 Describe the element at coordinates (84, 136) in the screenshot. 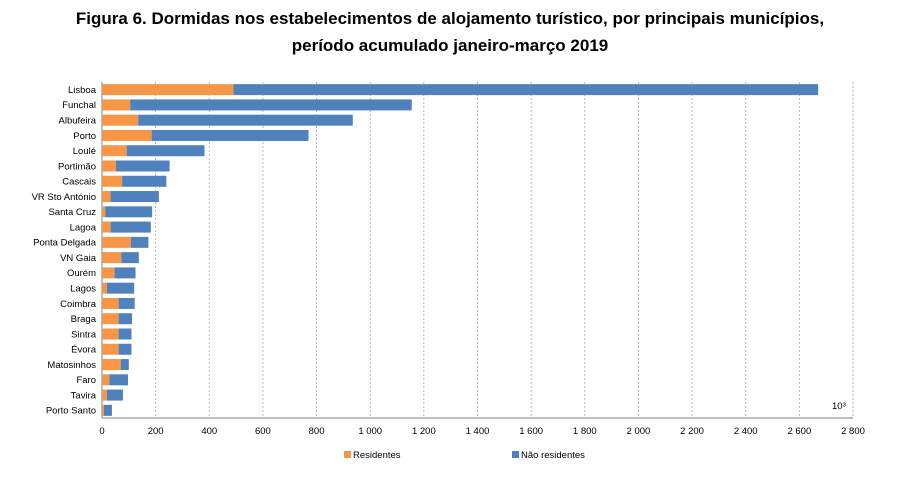

I see `category-label: Porto` at that location.